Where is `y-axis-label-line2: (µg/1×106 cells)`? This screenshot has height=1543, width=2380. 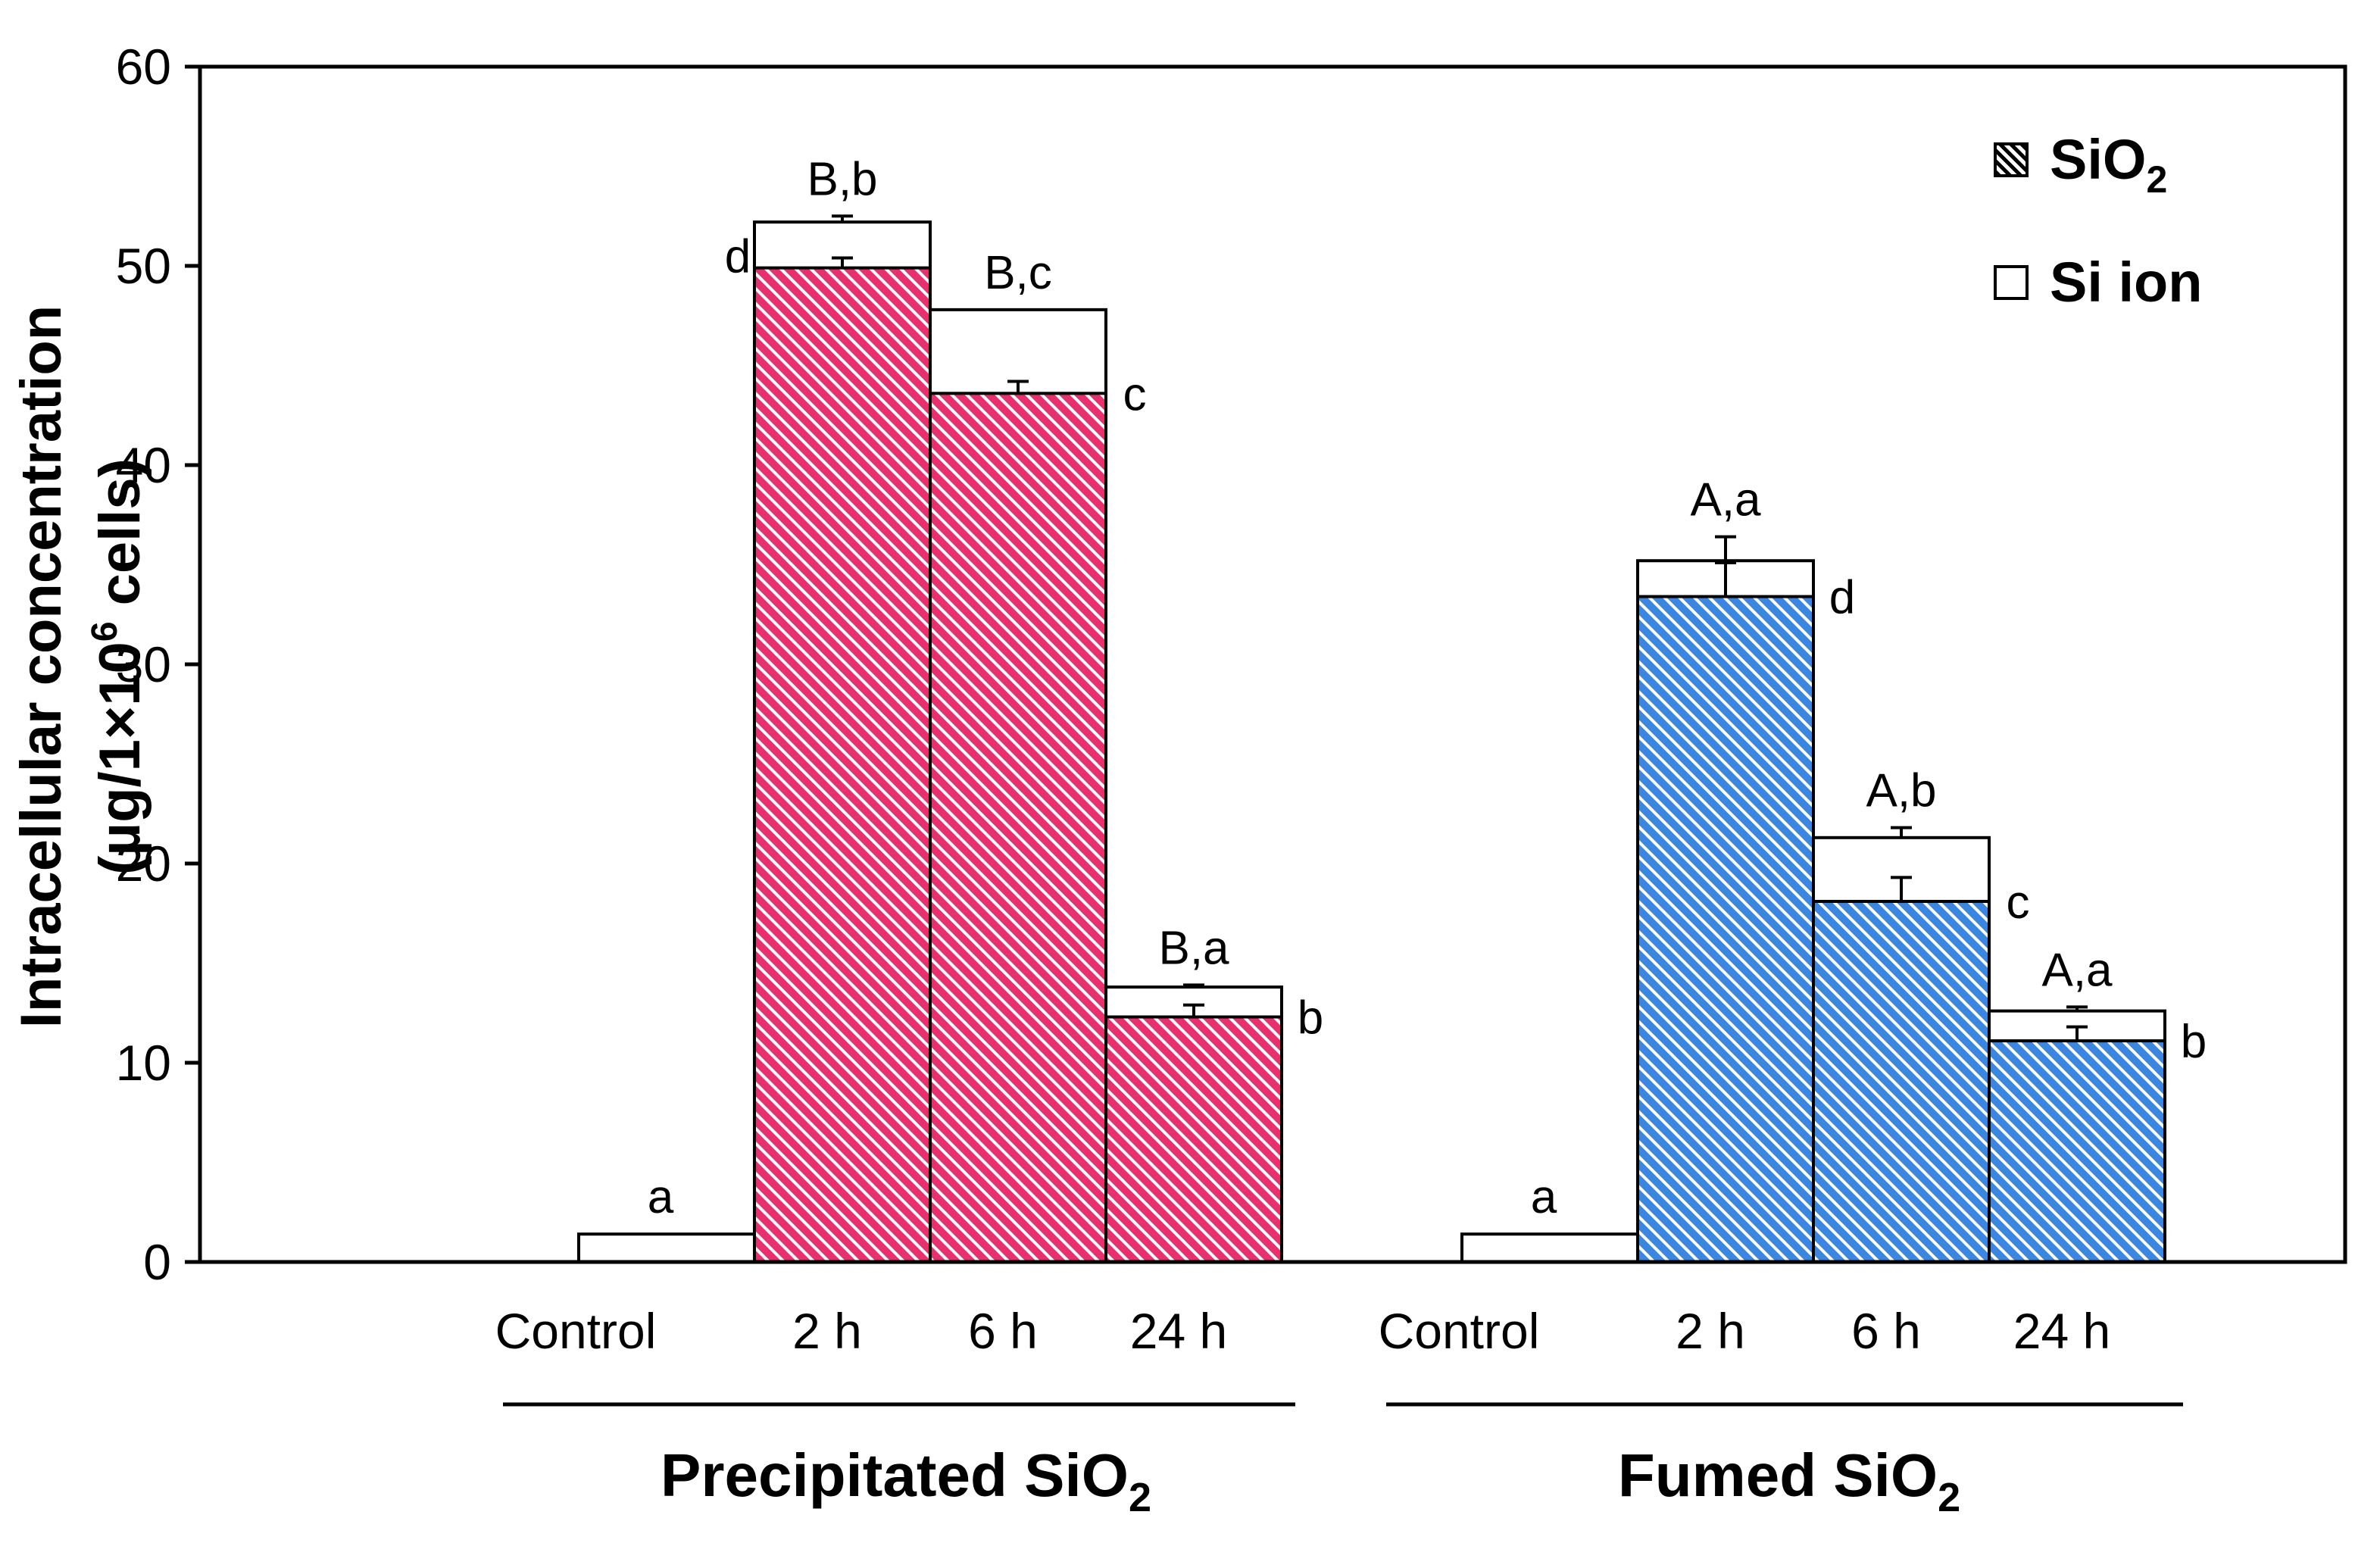 y-axis-label-line2: (µg/1×106 cells) is located at coordinates (119, 666).